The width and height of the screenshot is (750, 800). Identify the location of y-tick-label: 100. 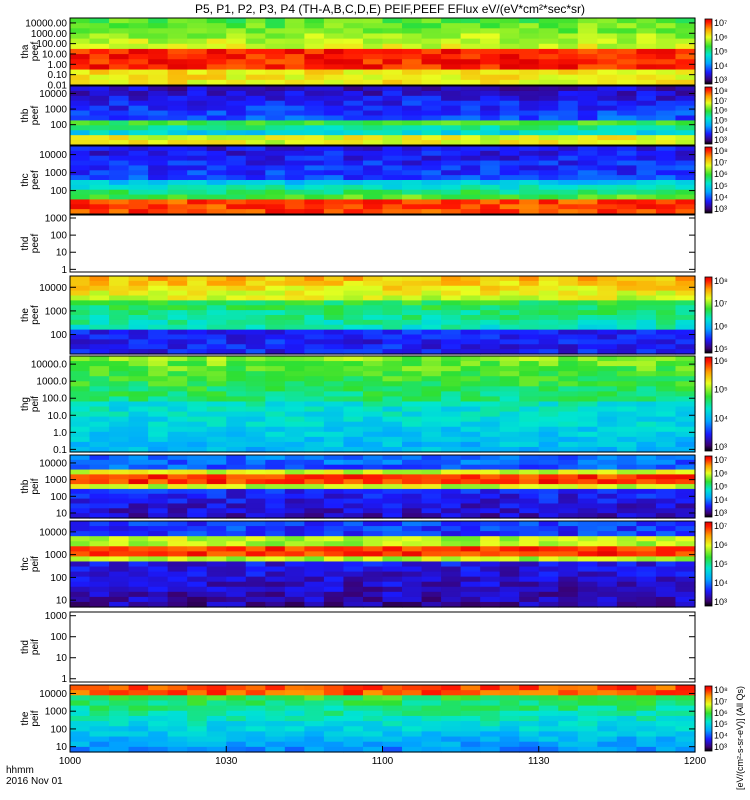
(58, 125).